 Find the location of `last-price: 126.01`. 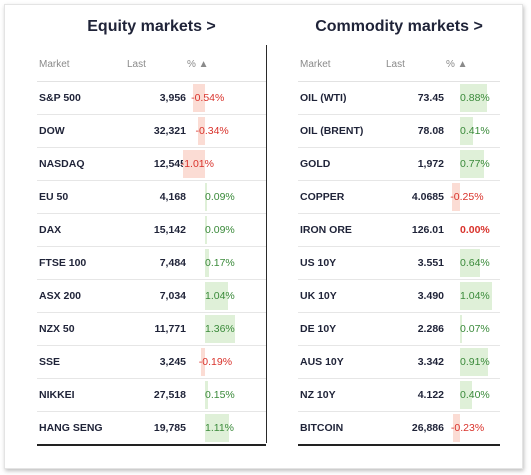

last-price: 126.01 is located at coordinates (427, 230).